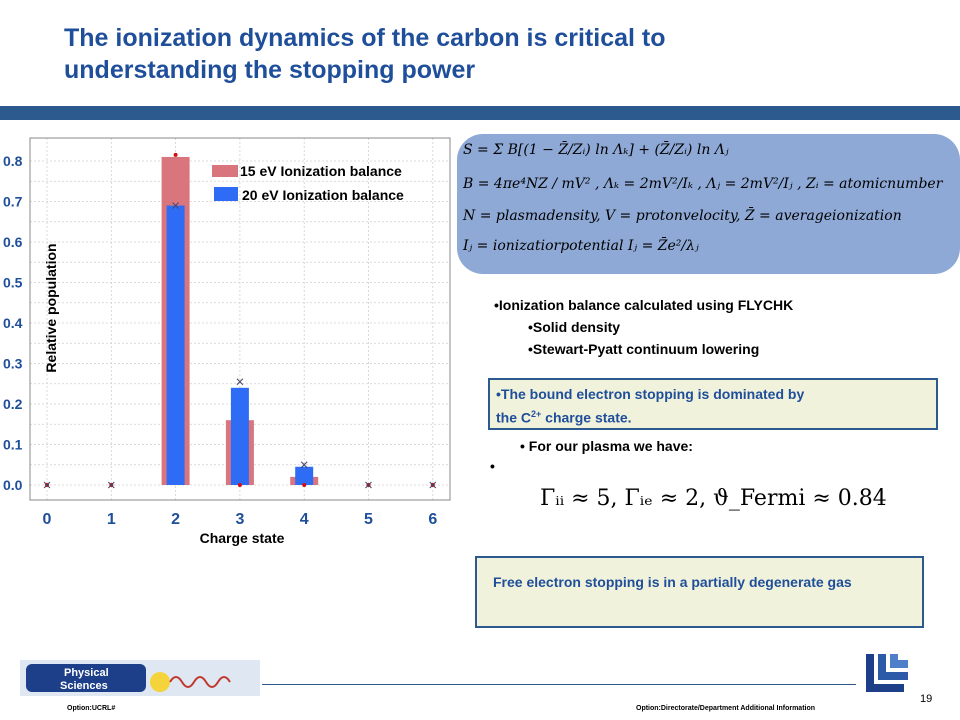  Describe the element at coordinates (606, 446) in the screenshot. I see `bullet-plasma: • For our plasma we have:` at that location.